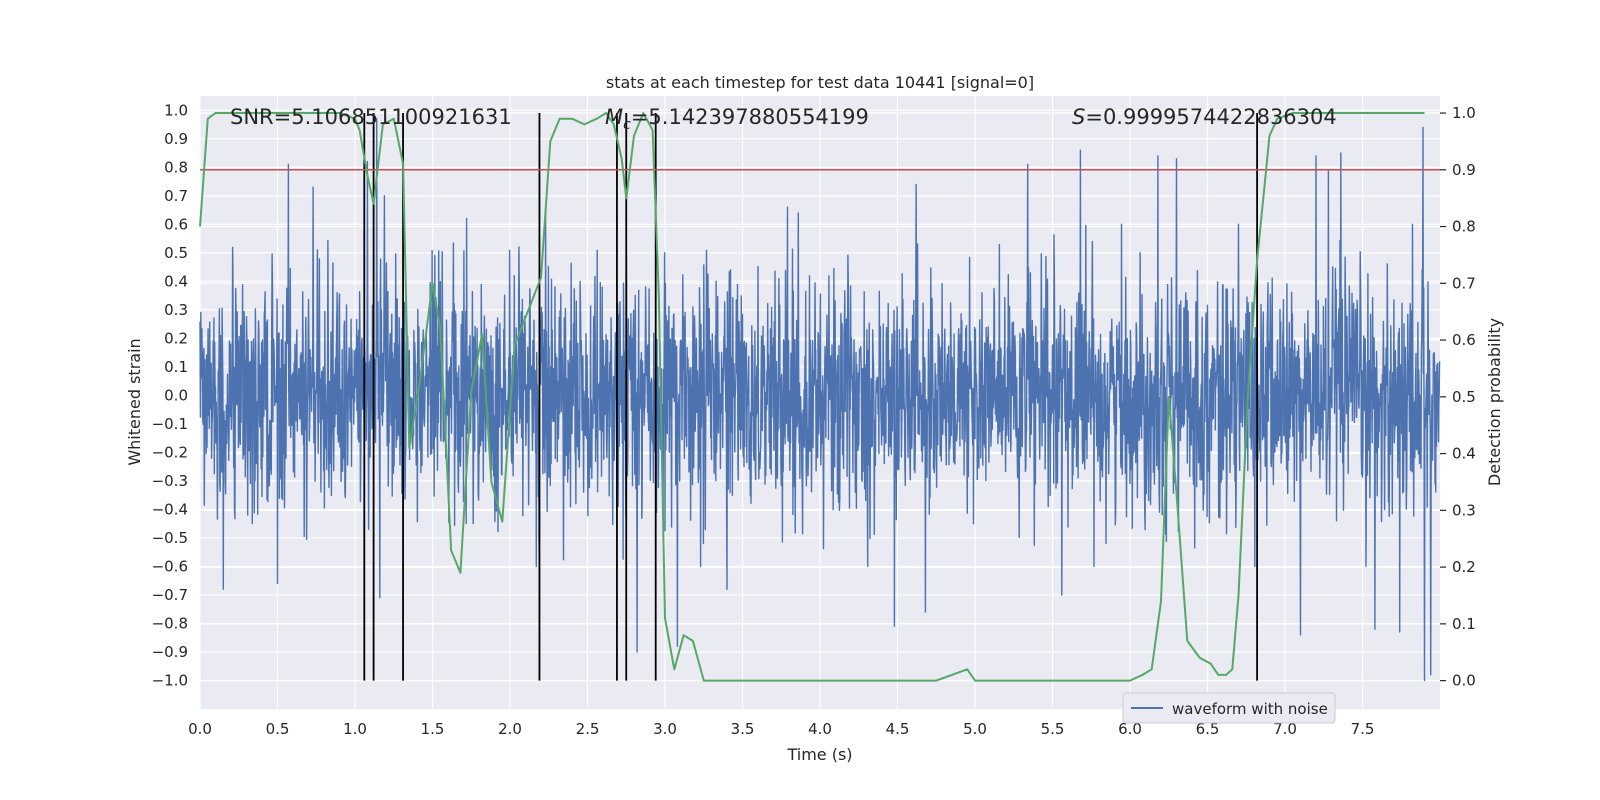  Describe the element at coordinates (588, 729) in the screenshot. I see `x-tick-label: 2.5` at that location.